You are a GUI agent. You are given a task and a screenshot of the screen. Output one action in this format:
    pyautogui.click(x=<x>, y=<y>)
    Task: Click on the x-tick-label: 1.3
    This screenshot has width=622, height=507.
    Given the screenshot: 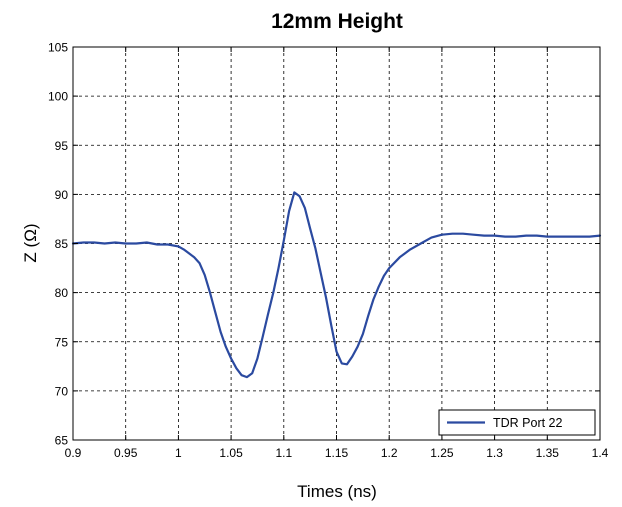 What is the action you would take?
    pyautogui.click(x=494, y=453)
    